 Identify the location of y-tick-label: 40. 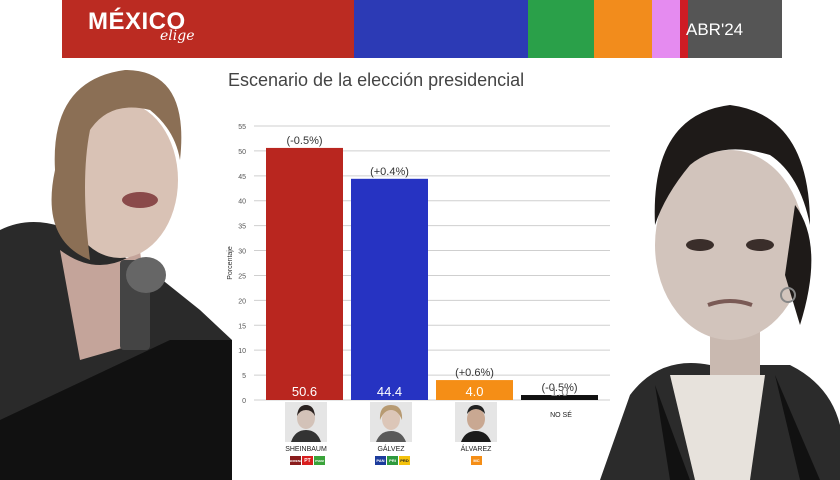
(242, 202).